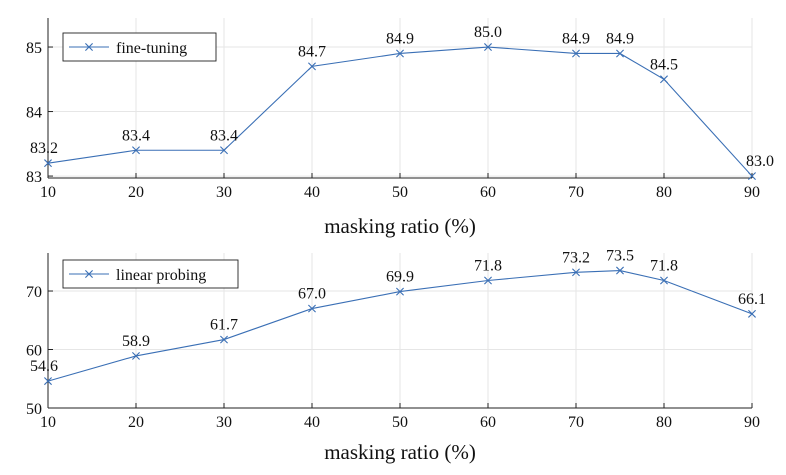  I want to click on data-label: 83.0, so click(760, 161).